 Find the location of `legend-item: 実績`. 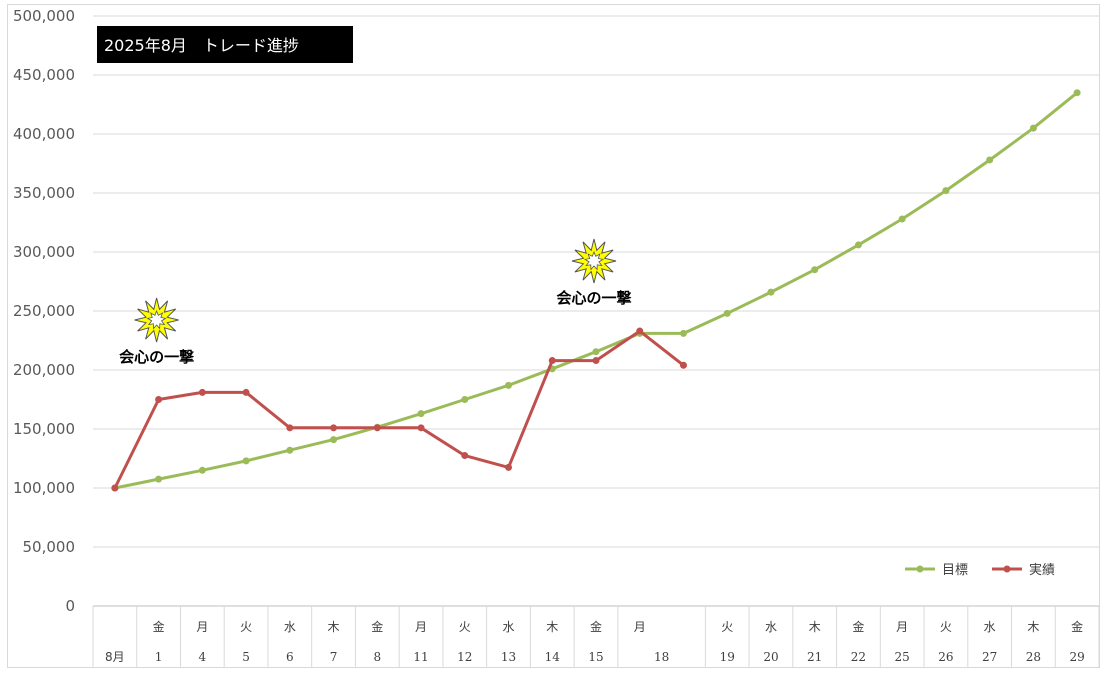

legend-item: 実績 is located at coordinates (1023, 570).